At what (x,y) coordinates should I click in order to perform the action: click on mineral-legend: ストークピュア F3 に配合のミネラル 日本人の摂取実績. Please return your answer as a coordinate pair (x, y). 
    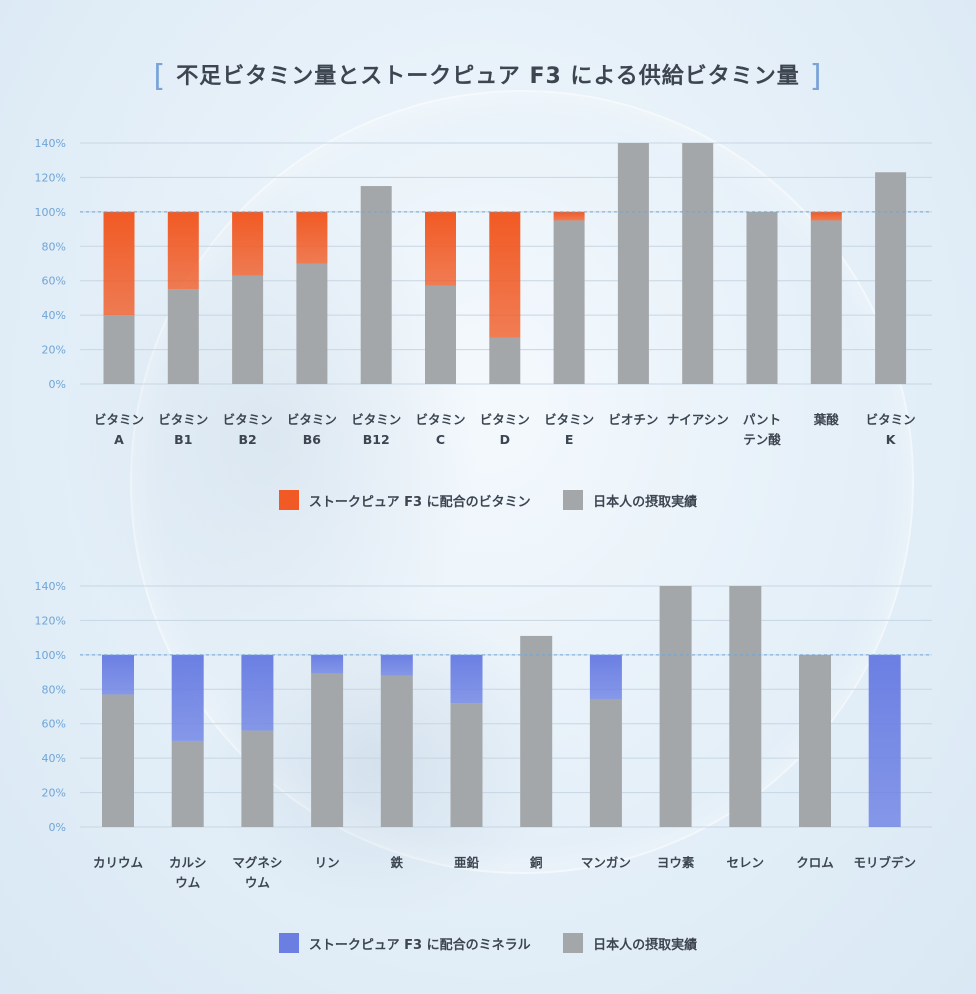
    Looking at the image, I should click on (488, 945).